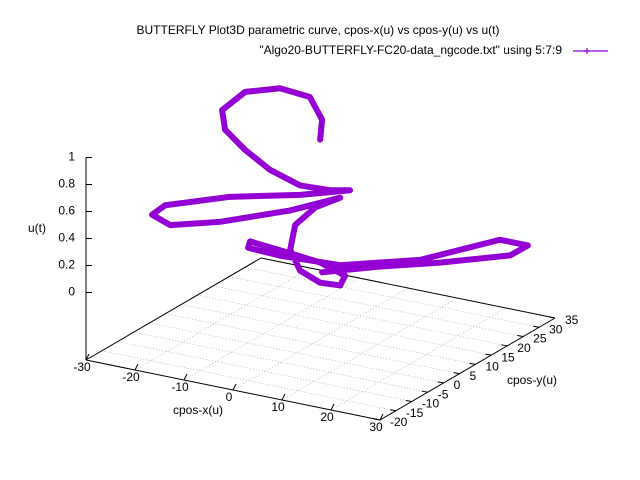  What do you see at coordinates (508, 357) in the screenshot?
I see `y-tick-label: 15` at bounding box center [508, 357].